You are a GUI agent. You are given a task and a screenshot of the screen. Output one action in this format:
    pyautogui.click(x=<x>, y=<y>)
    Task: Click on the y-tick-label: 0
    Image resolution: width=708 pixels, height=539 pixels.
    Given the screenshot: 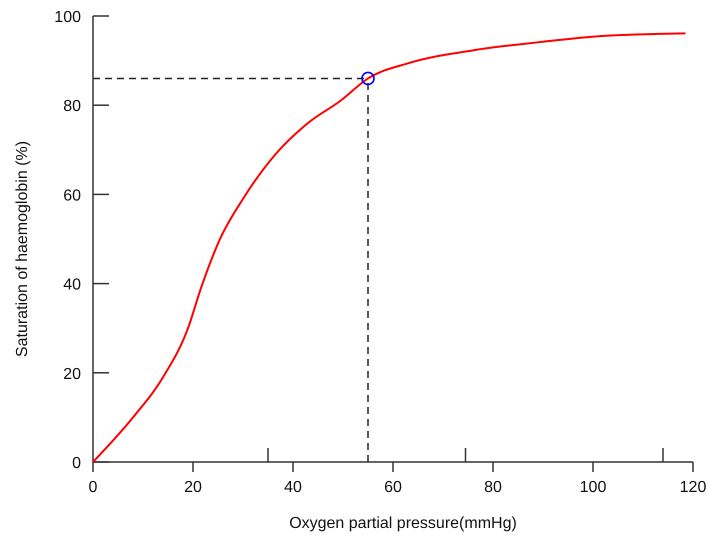 What is the action you would take?
    pyautogui.click(x=77, y=463)
    